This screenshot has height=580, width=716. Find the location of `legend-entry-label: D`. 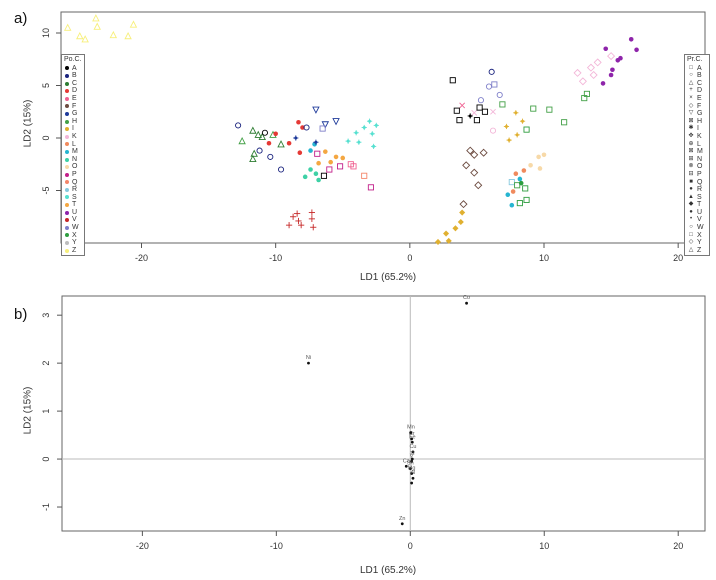

legend-entry-label: D is located at coordinates (75, 91).